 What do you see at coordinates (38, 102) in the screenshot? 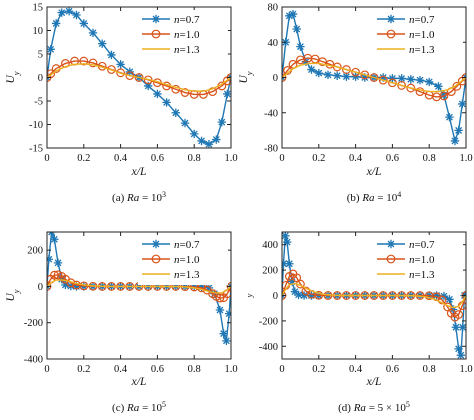
I see `y-tick-label: -5` at bounding box center [38, 102].